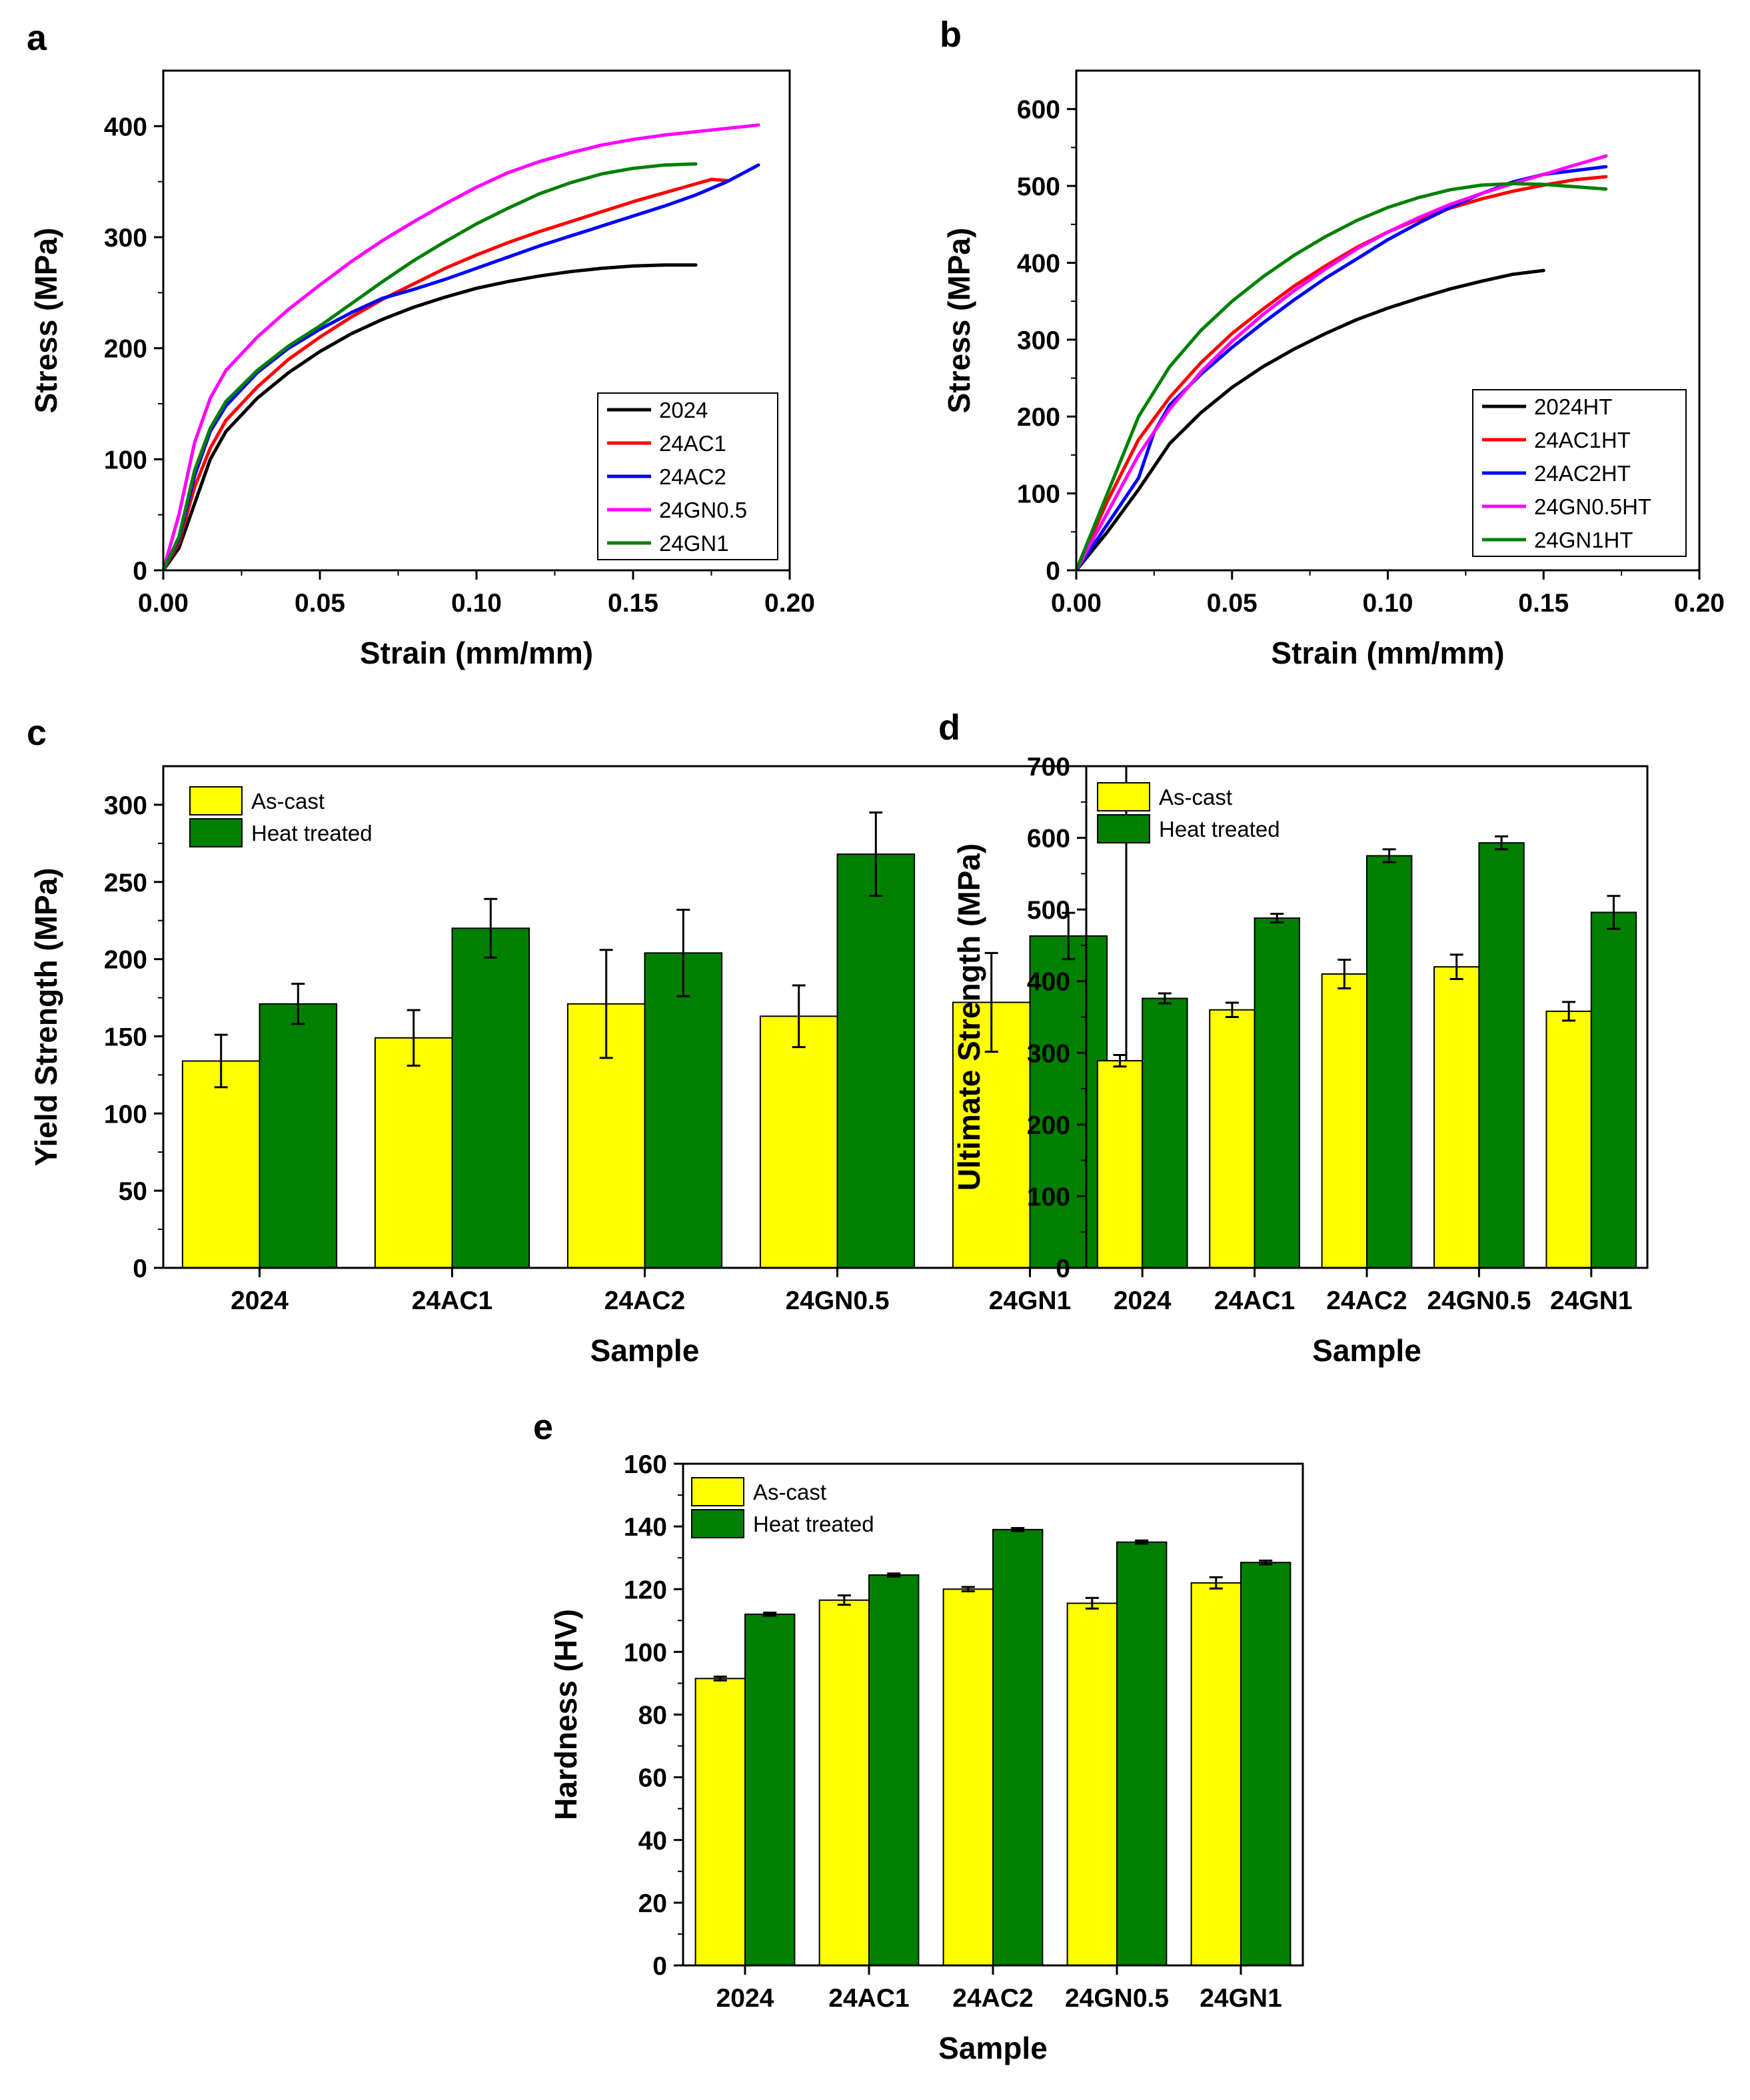 The width and height of the screenshot is (1750, 2100). Describe the element at coordinates (1038, 187) in the screenshot. I see `y-tick-label: 500` at that location.